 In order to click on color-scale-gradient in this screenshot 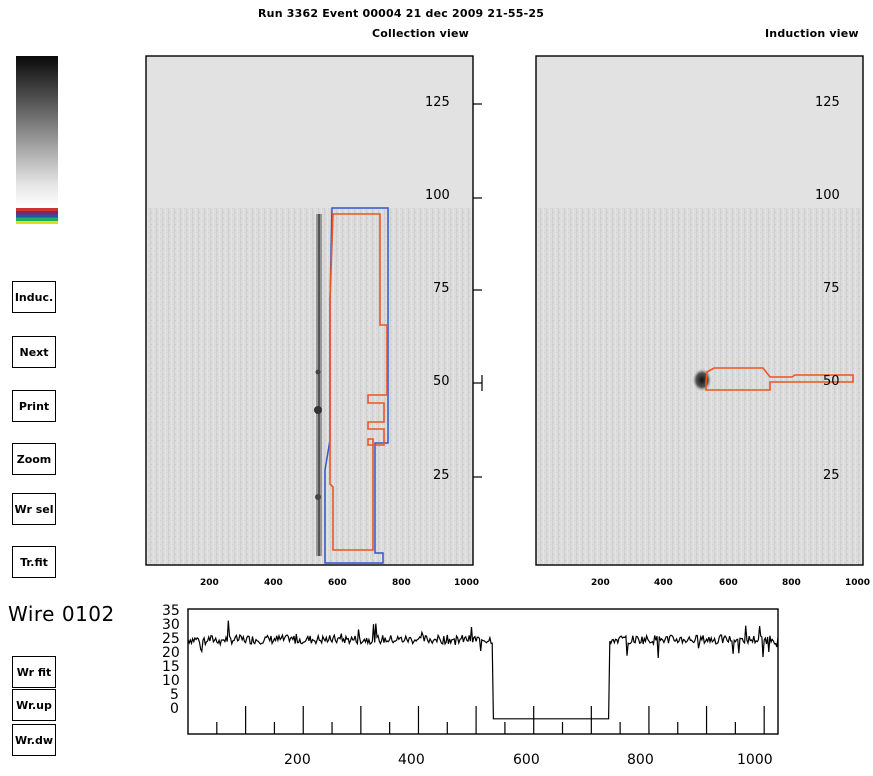, I will do `click(37, 132)`.